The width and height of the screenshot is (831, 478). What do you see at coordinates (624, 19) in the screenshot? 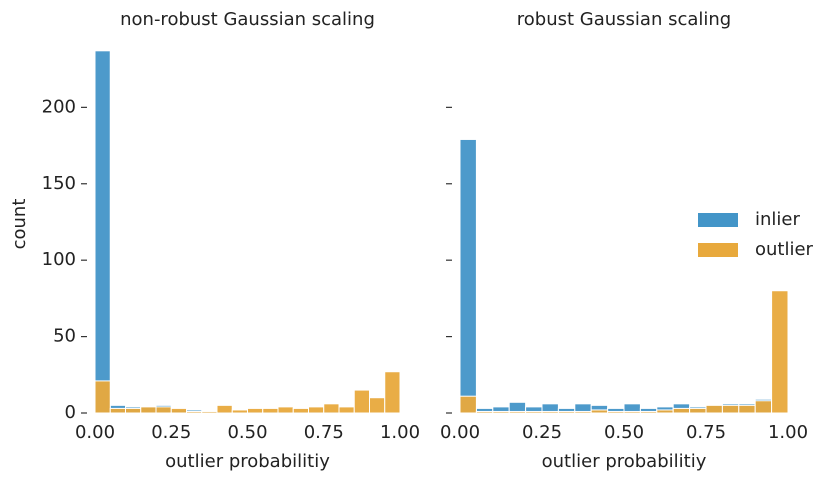
I see `panel-title: robust Gaussian scaling` at bounding box center [624, 19].